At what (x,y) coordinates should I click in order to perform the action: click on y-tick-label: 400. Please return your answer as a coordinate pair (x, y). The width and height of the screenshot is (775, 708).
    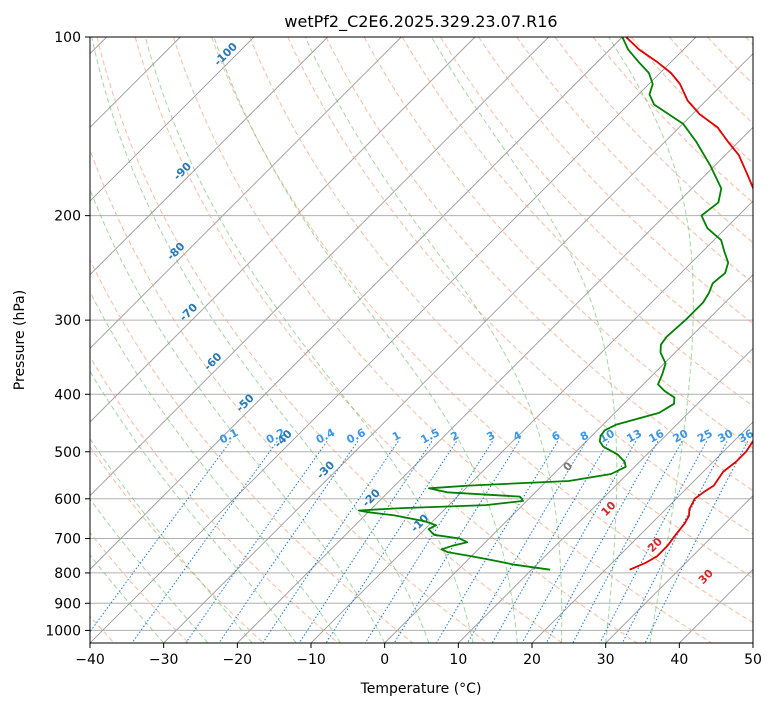
    Looking at the image, I should click on (67, 395).